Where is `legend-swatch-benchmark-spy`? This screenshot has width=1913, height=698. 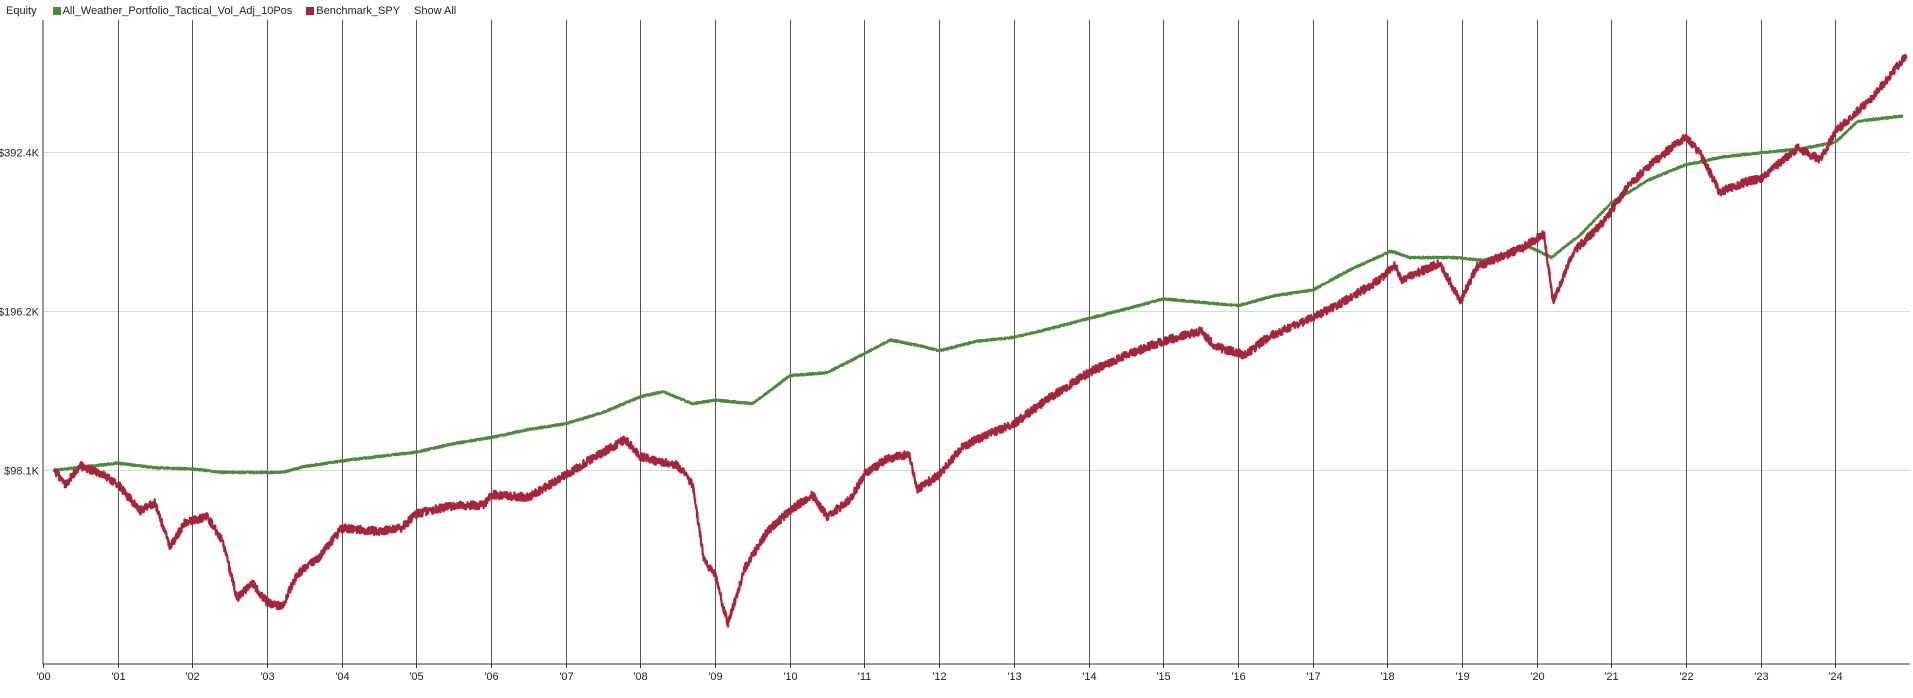
legend-swatch-benchmark-spy is located at coordinates (310, 11).